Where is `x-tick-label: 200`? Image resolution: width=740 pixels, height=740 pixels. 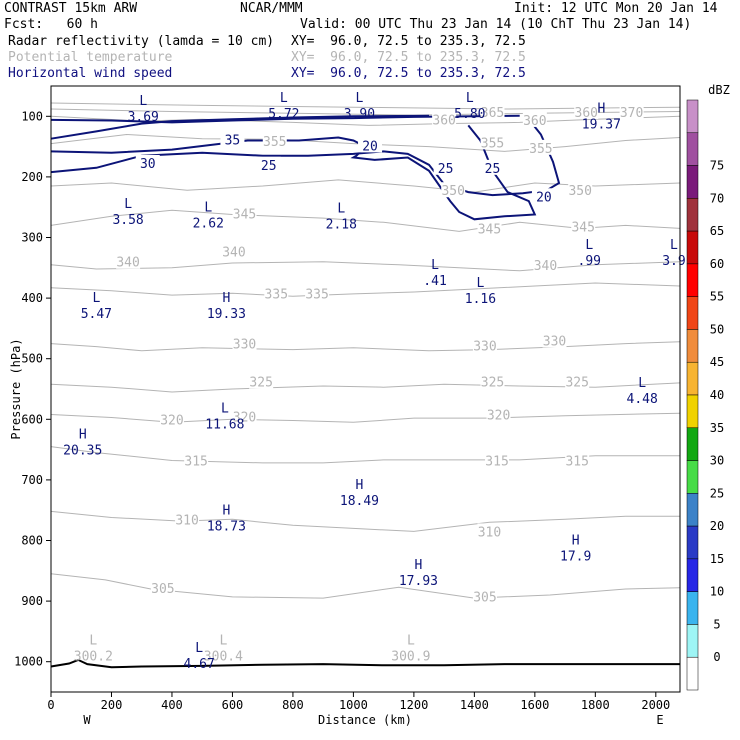
x-tick-label: 200 is located at coordinates (112, 705).